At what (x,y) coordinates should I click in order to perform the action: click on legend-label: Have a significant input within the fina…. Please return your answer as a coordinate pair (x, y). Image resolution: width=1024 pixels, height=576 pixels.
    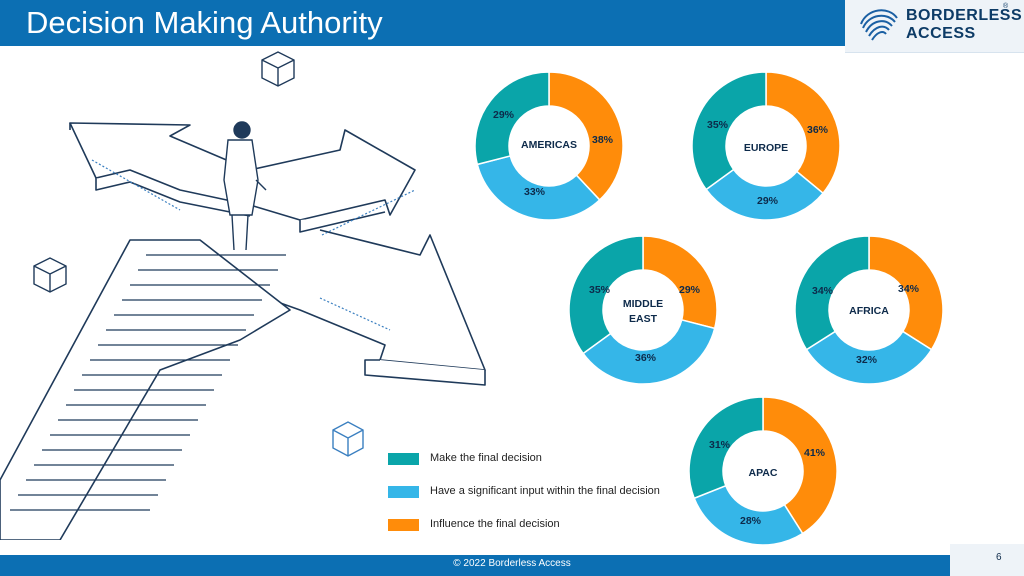
    Looking at the image, I should click on (545, 491).